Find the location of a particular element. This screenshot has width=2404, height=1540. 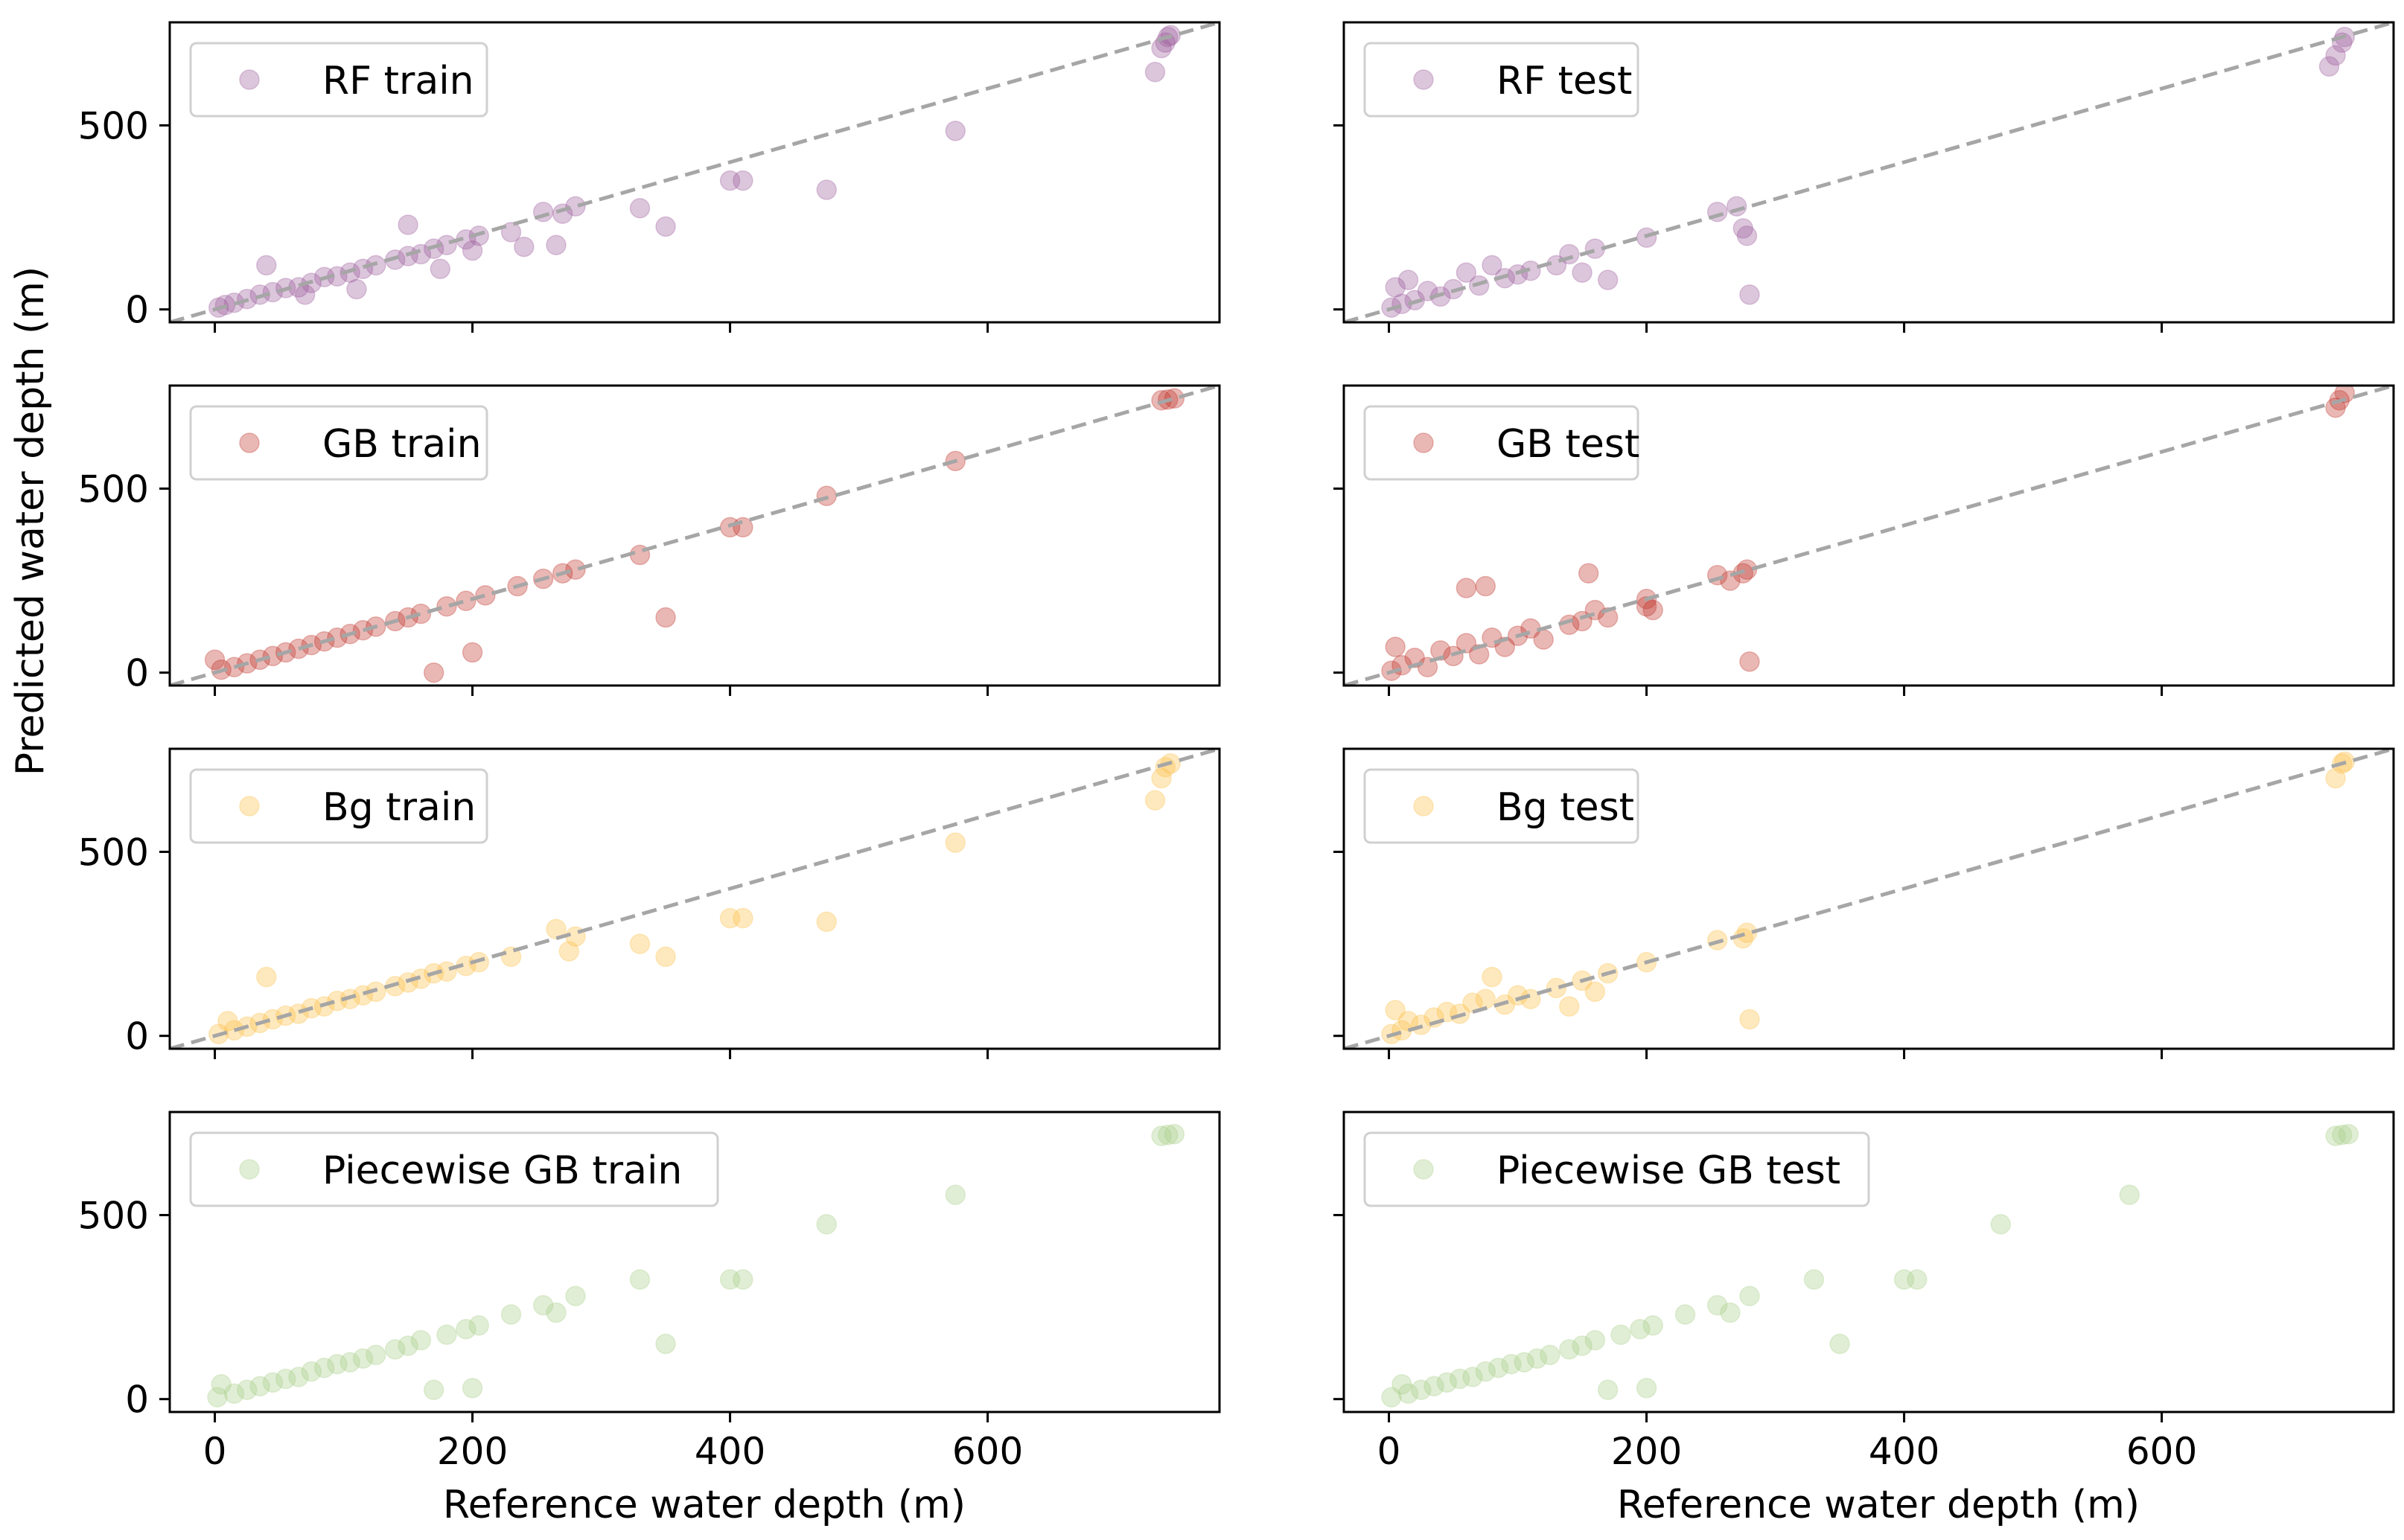

legend-label: RF test is located at coordinates (1564, 81).